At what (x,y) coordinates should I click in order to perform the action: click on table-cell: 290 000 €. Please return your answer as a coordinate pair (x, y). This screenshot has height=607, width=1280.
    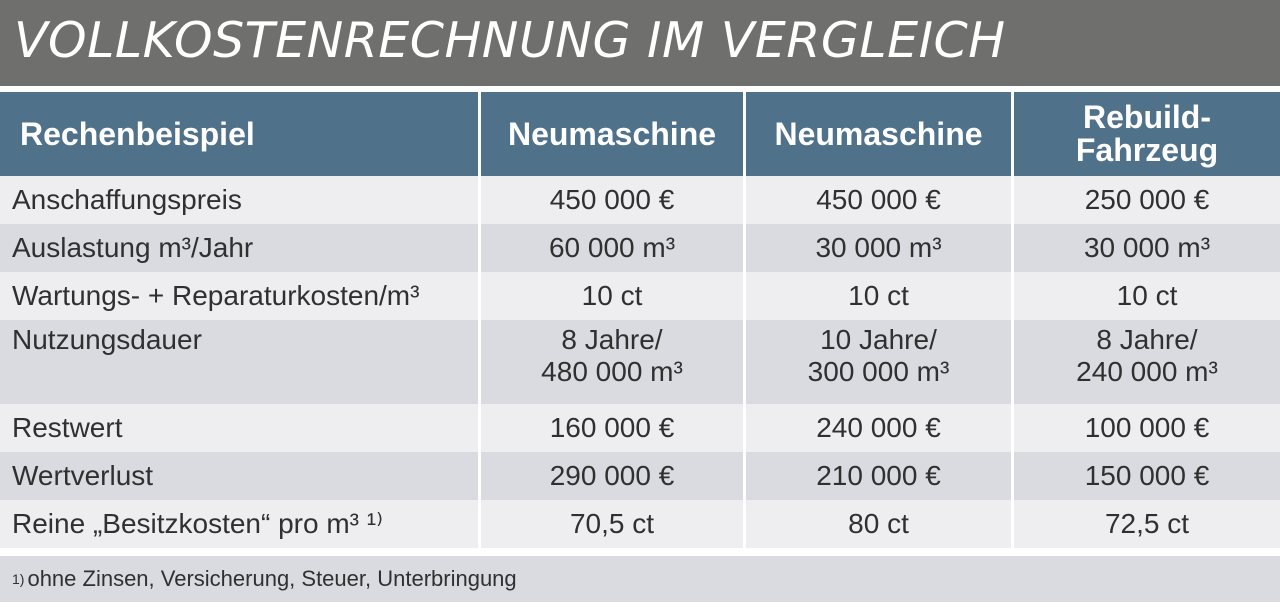
    Looking at the image, I should click on (612, 476).